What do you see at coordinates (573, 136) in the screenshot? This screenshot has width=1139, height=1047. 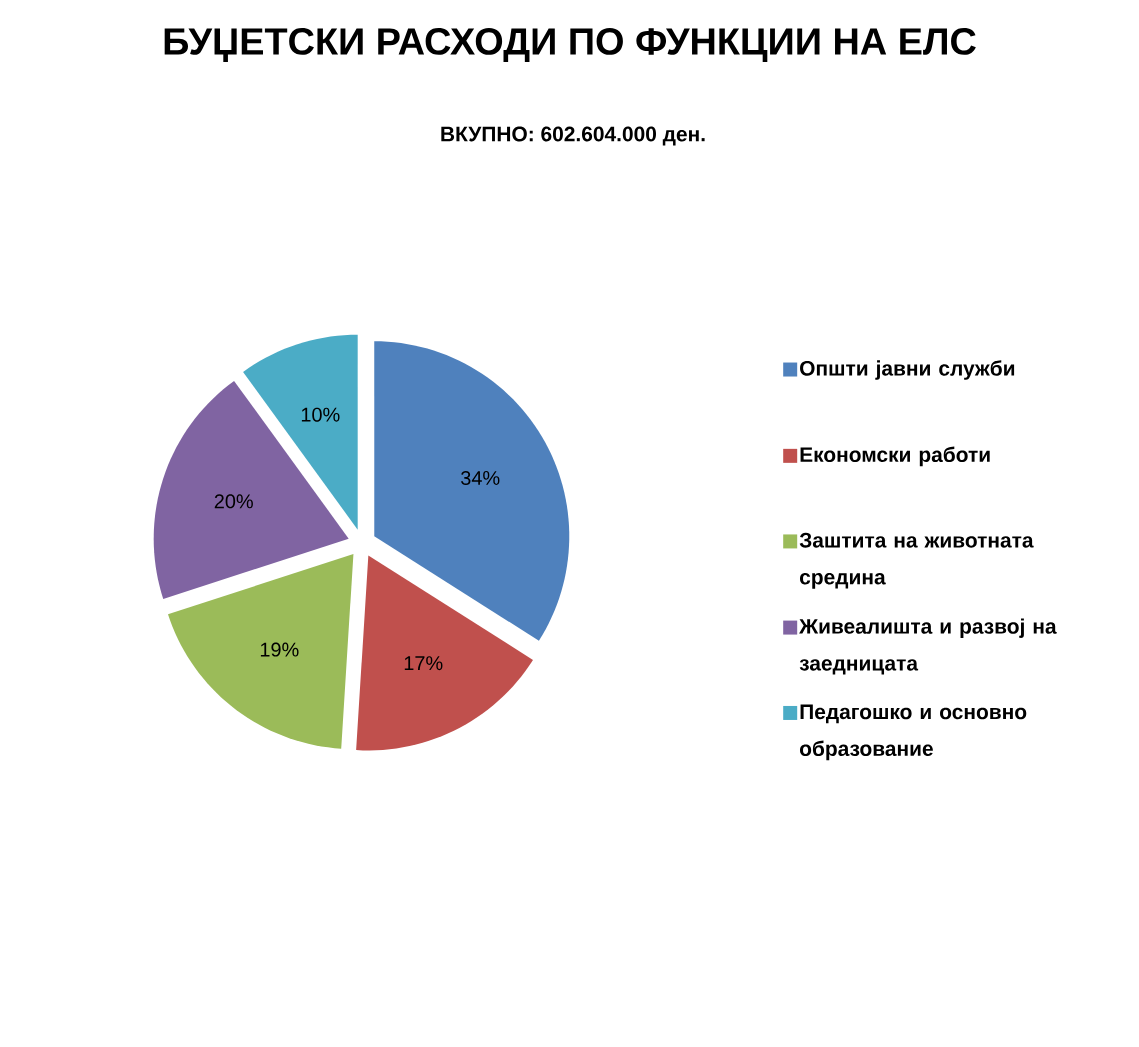 I see `chart-subtitle: ВКУПНО: 602.604.000 ден.` at bounding box center [573, 136].